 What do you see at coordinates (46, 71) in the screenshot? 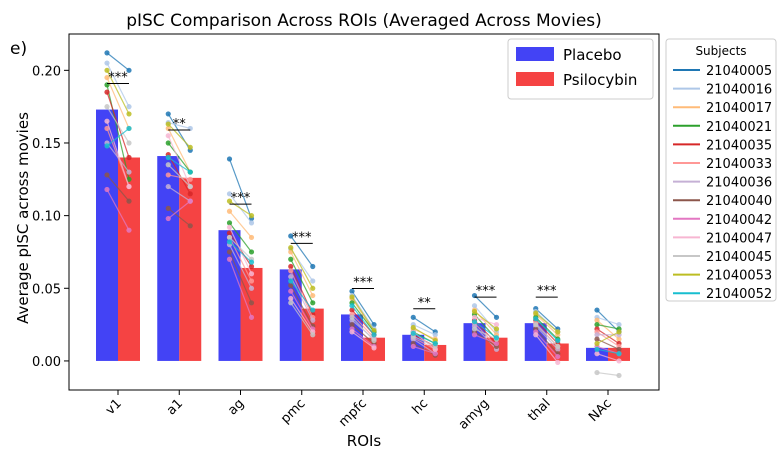
I see `y-tick-label-4: 0.20` at bounding box center [46, 71].